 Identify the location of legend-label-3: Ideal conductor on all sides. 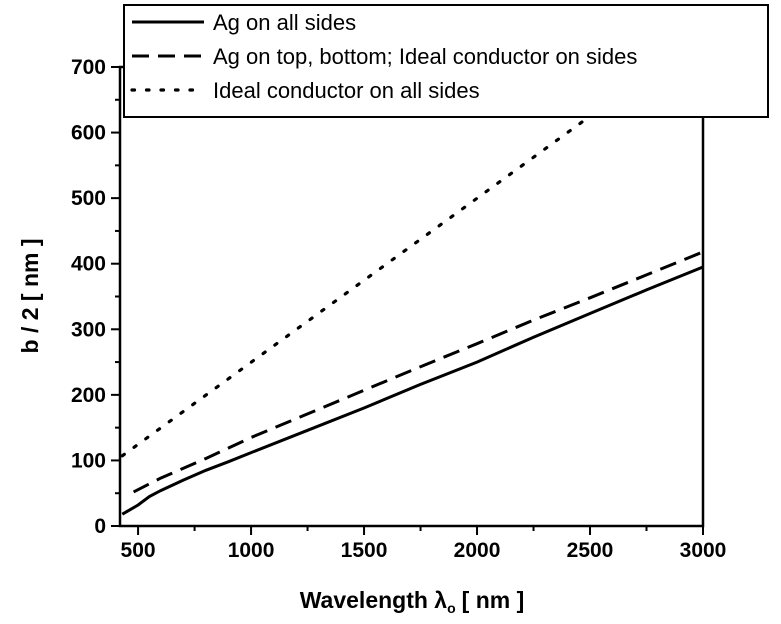
(346, 90).